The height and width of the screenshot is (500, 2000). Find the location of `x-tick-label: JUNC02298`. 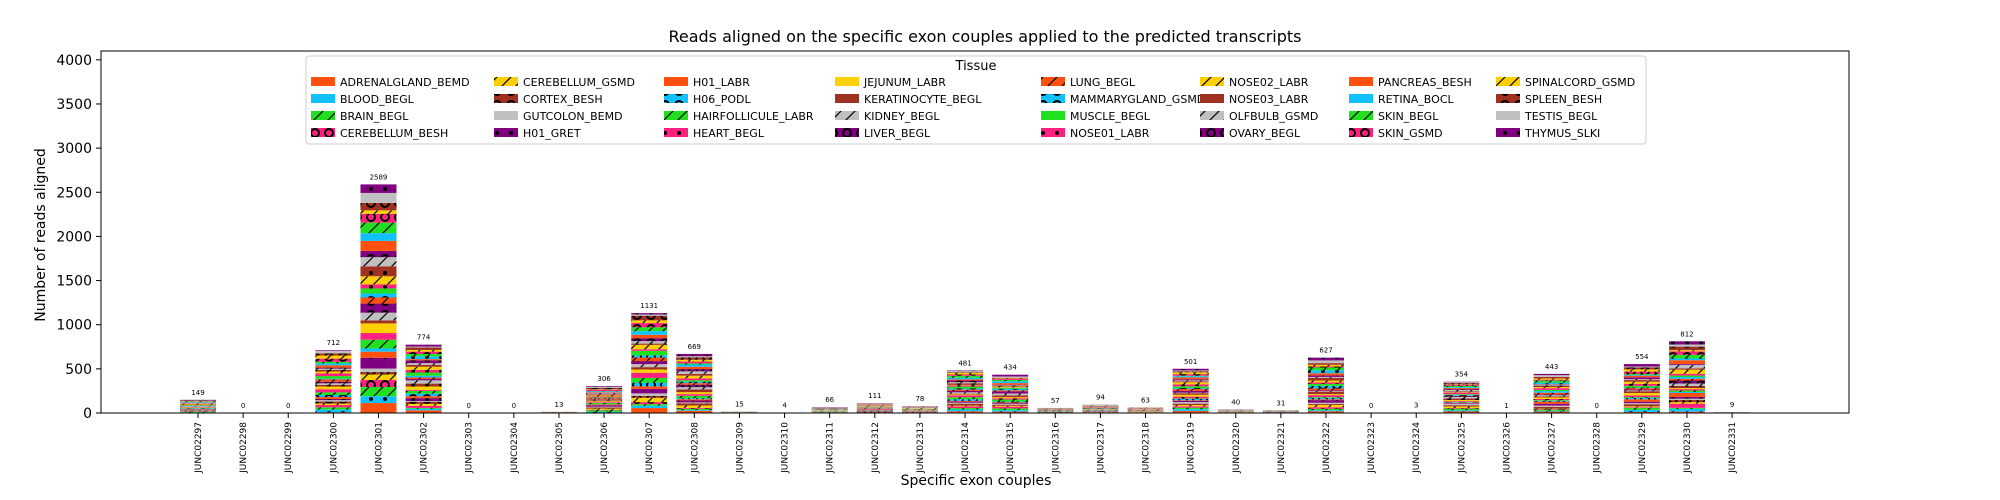

x-tick-label: JUNC02298 is located at coordinates (244, 448).